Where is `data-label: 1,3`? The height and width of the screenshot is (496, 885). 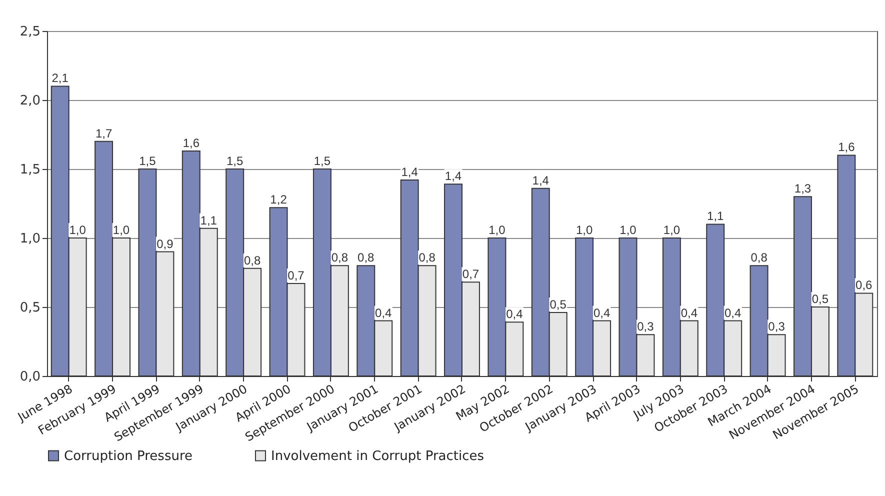
data-label: 1,3 is located at coordinates (803, 189).